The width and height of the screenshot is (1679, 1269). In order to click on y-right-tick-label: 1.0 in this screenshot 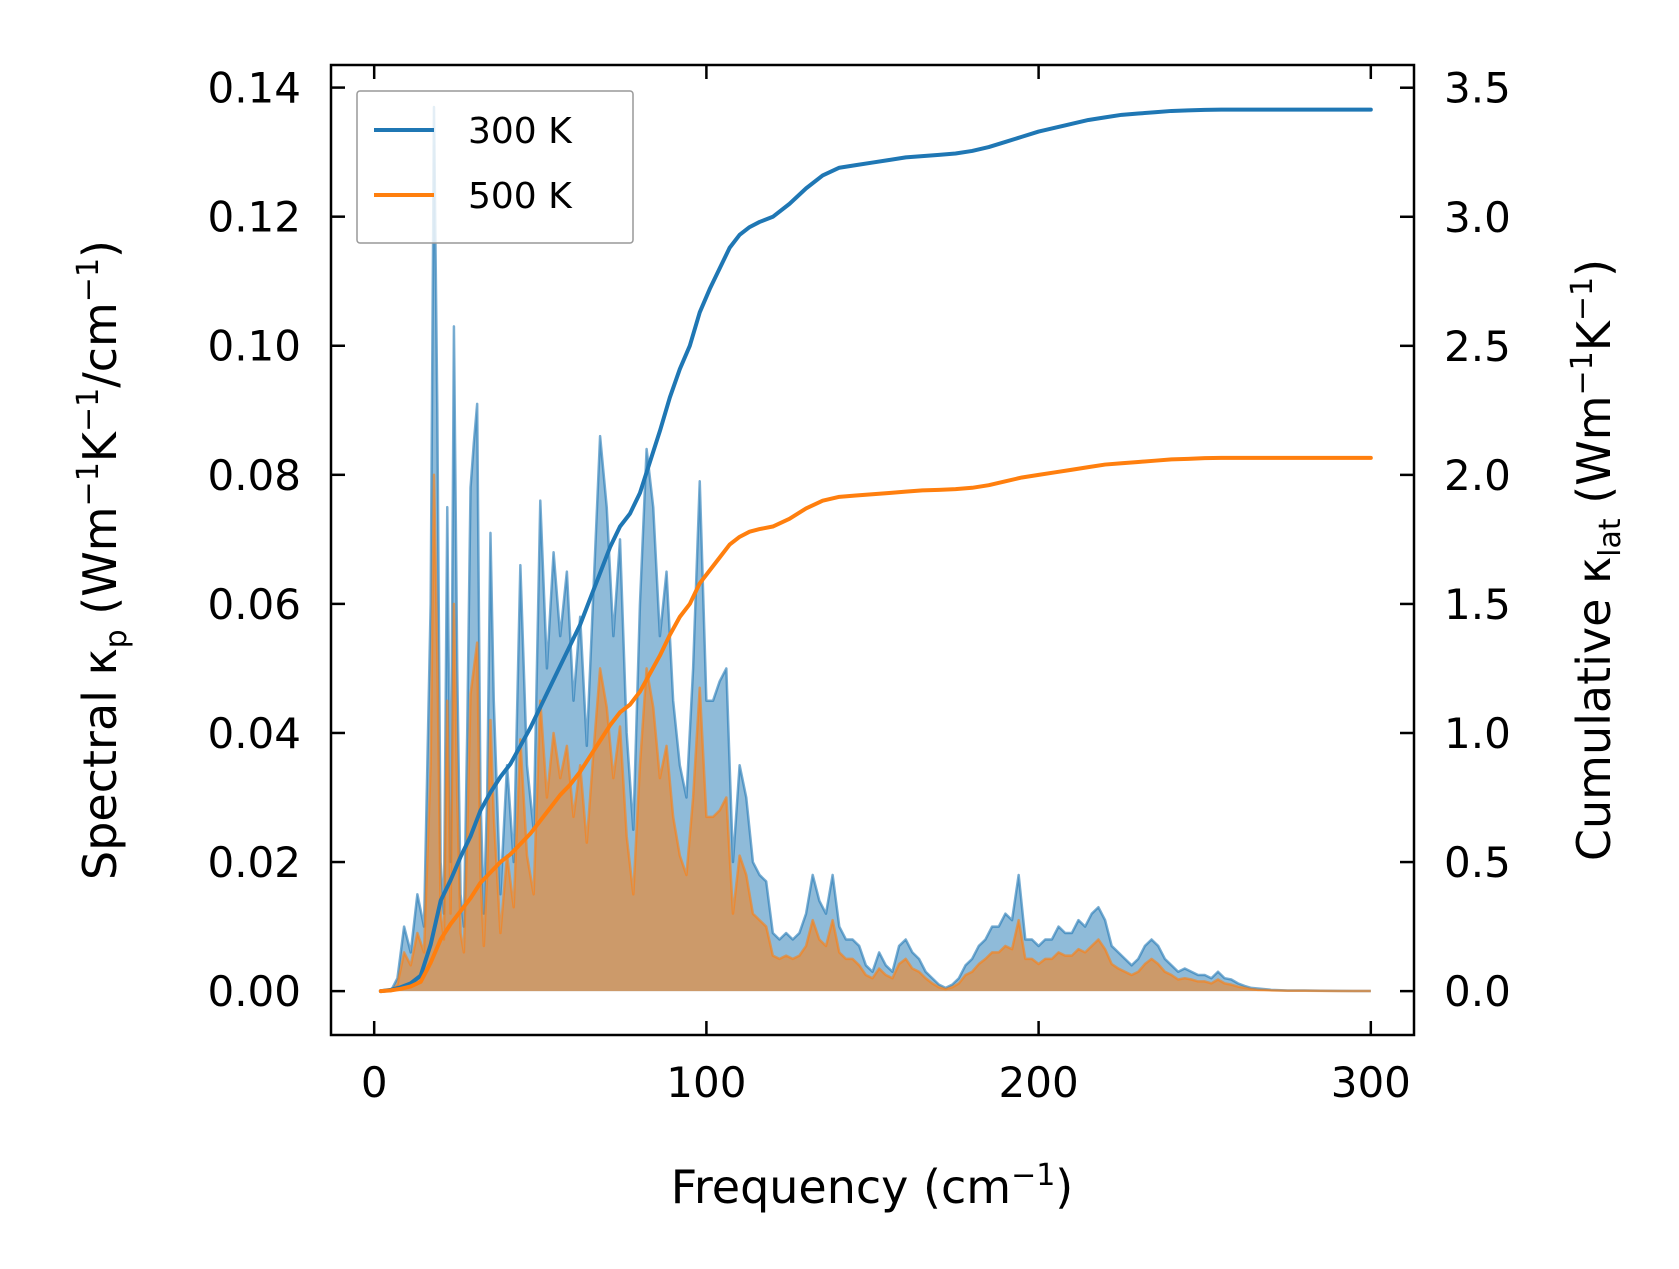, I will do `click(1477, 733)`.